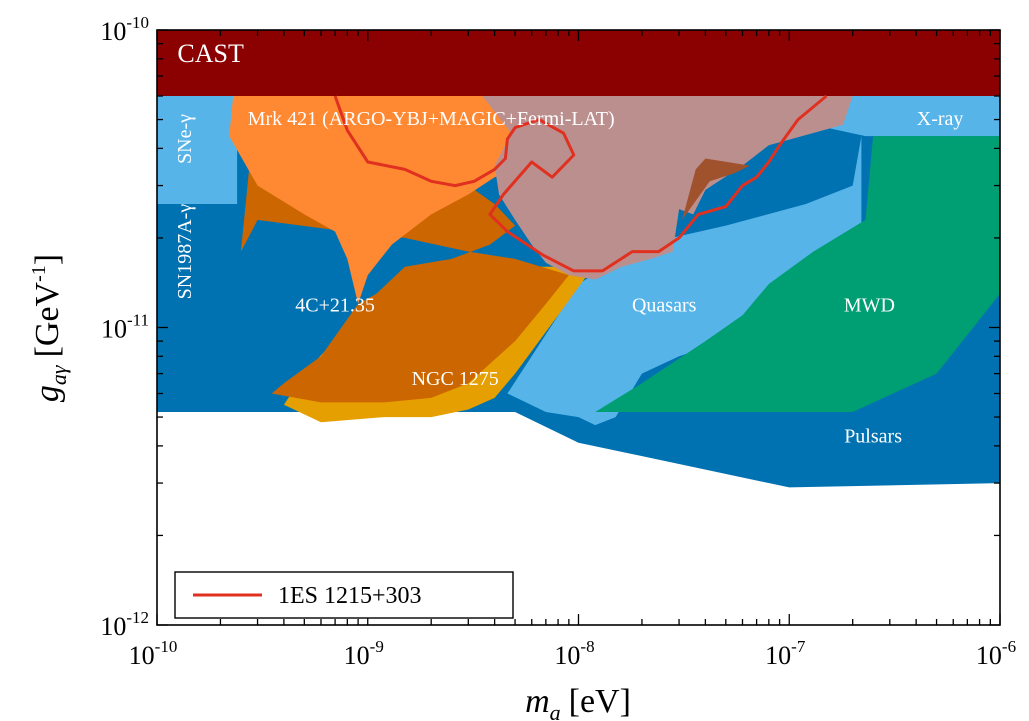 The height and width of the screenshot is (721, 1029). I want to click on region-quasars, so click(684, 281).